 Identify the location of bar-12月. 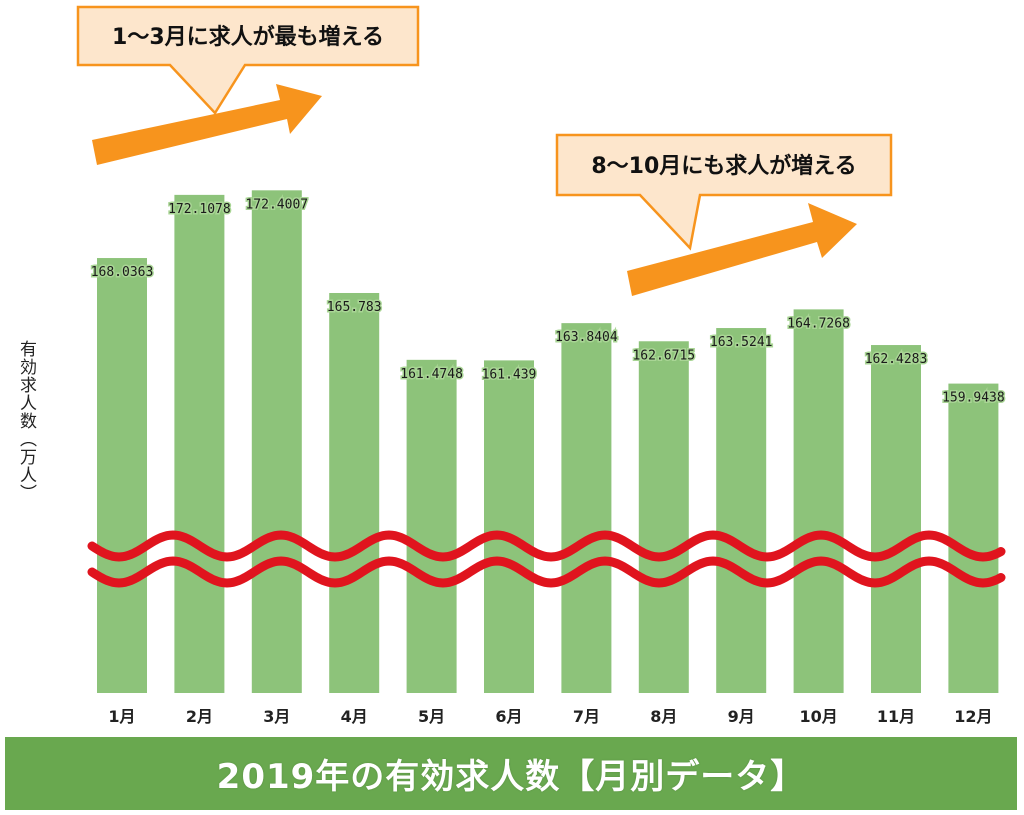
(973, 538).